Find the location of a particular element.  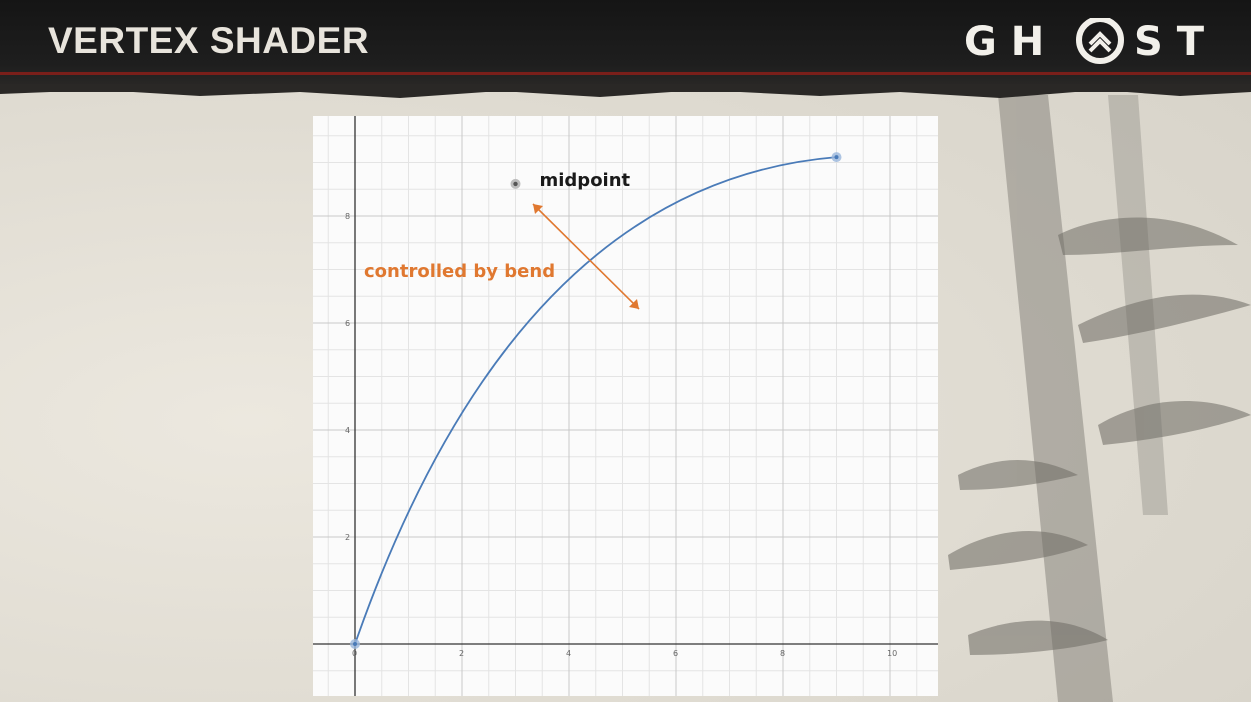

y-tick-label: 6 is located at coordinates (347, 323).